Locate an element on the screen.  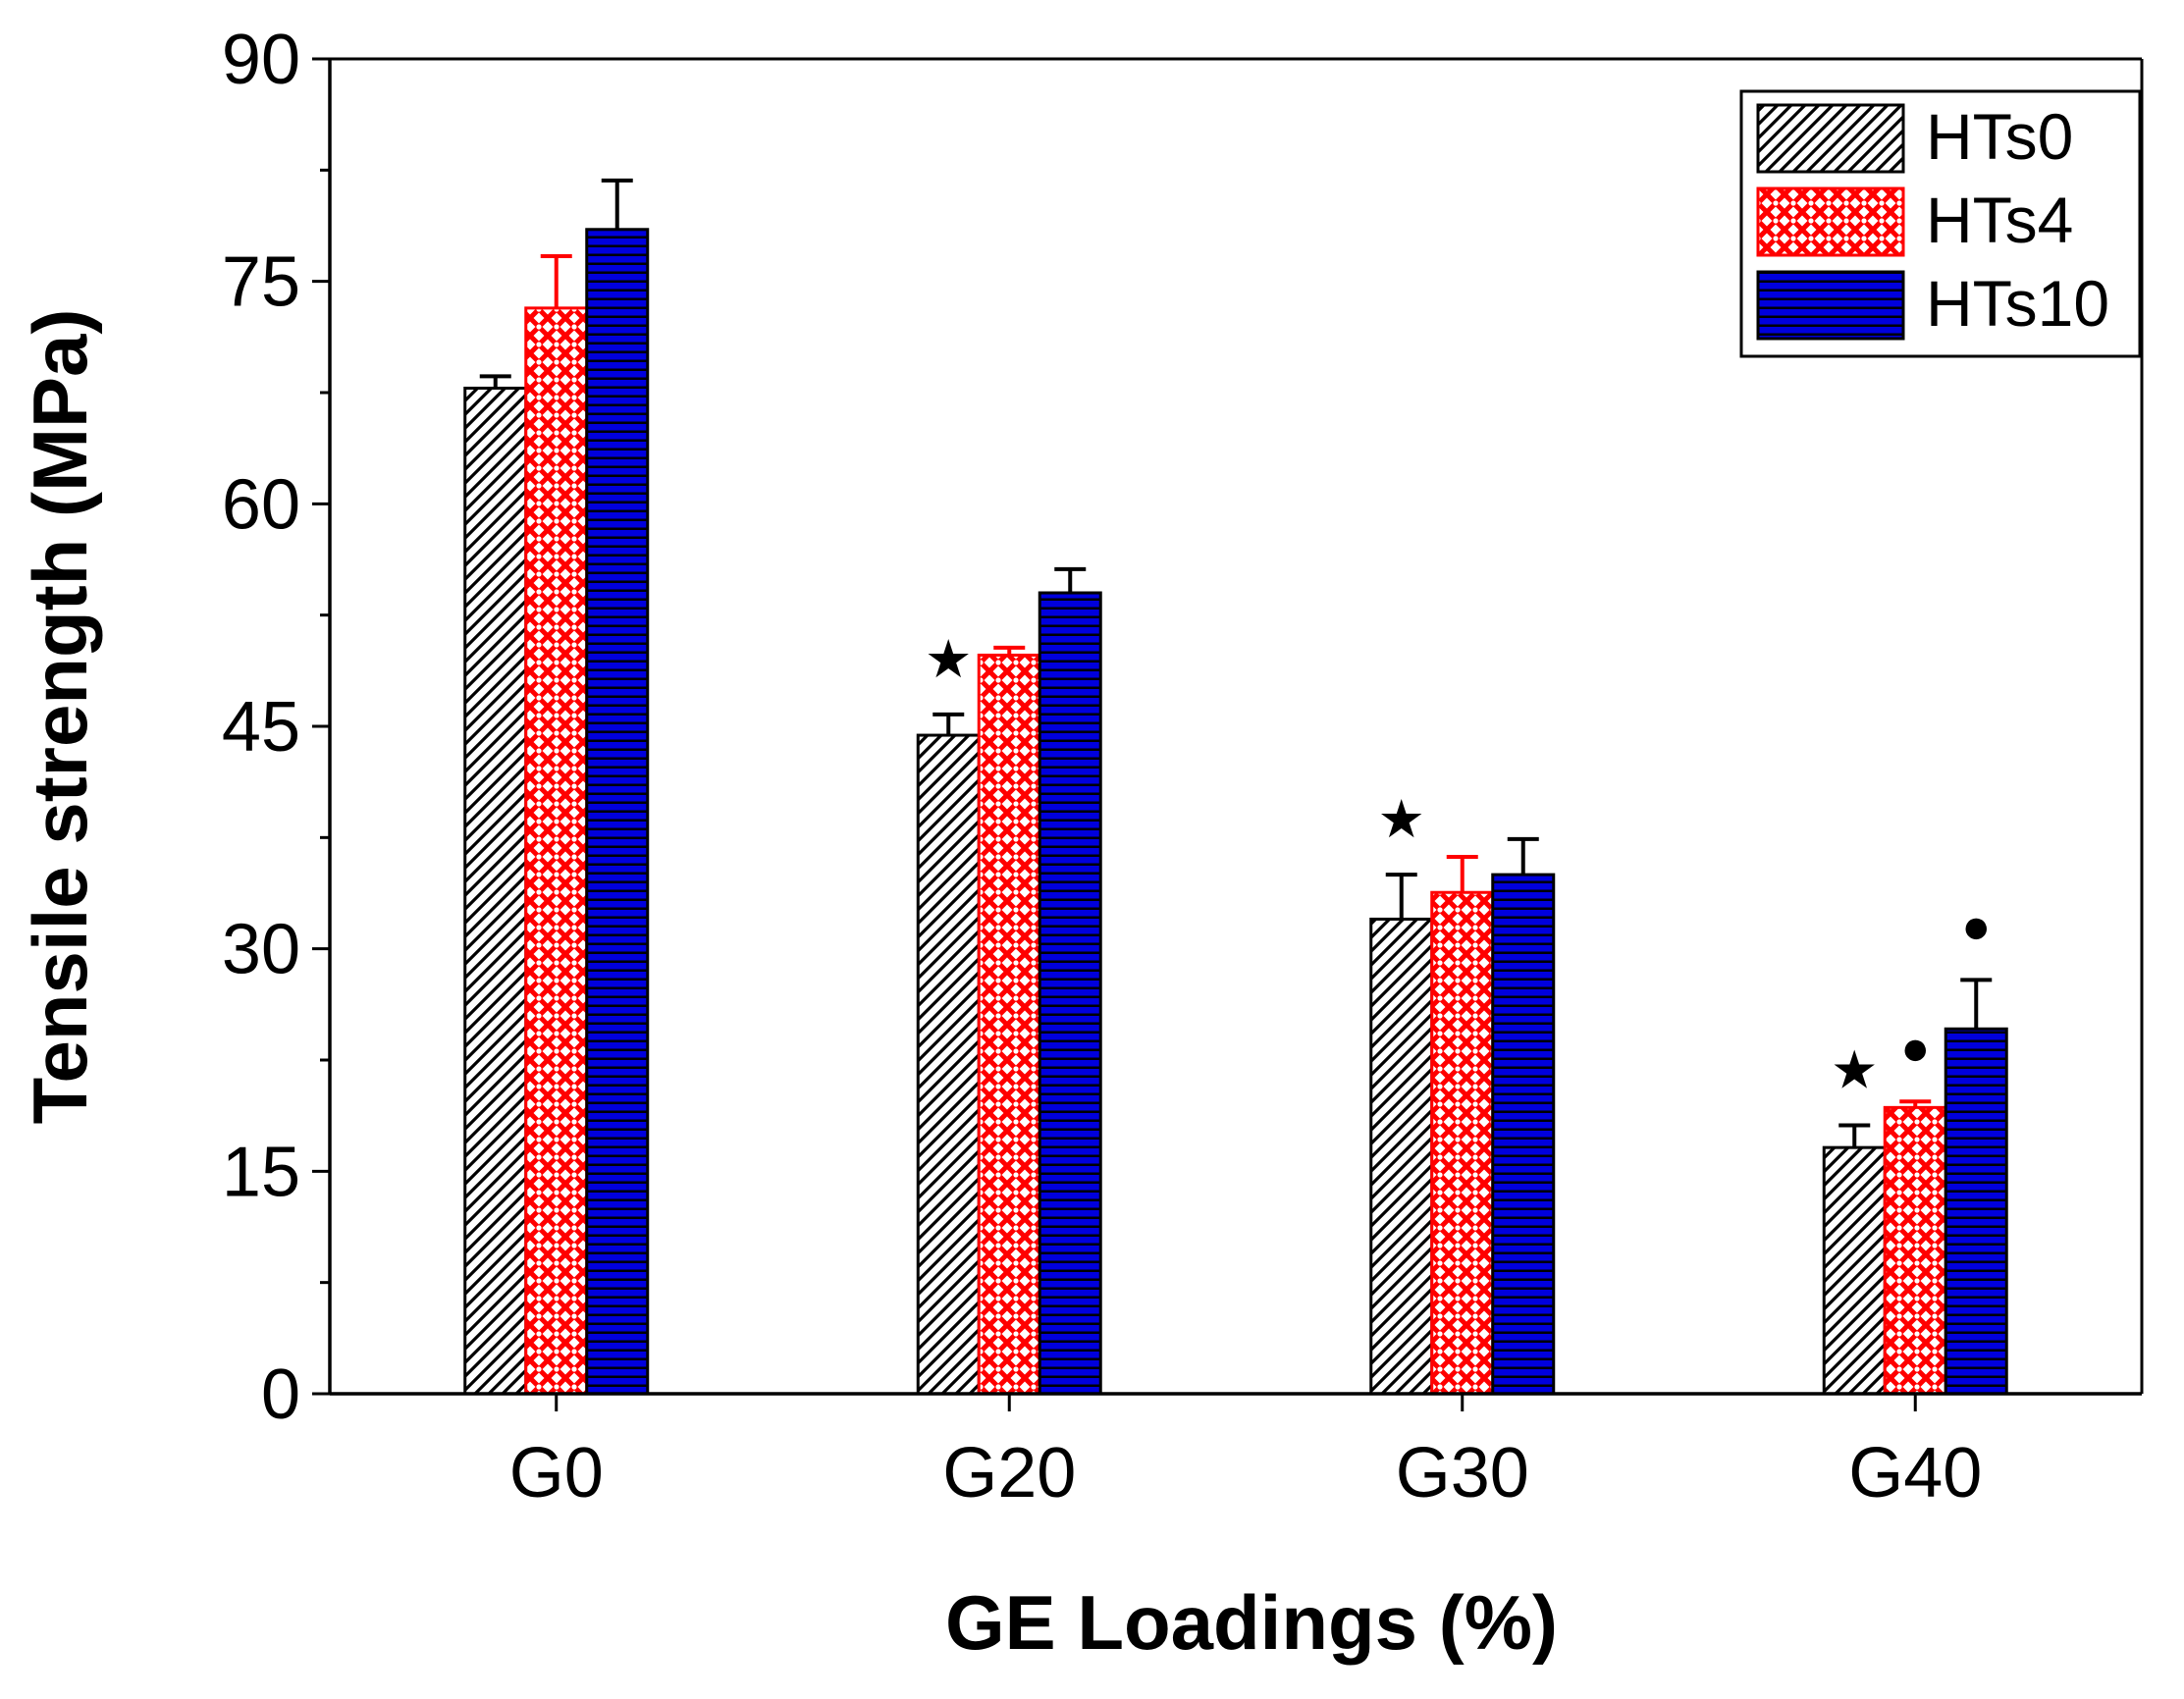
x-category-label-g40: G40 is located at coordinates (1915, 1473).